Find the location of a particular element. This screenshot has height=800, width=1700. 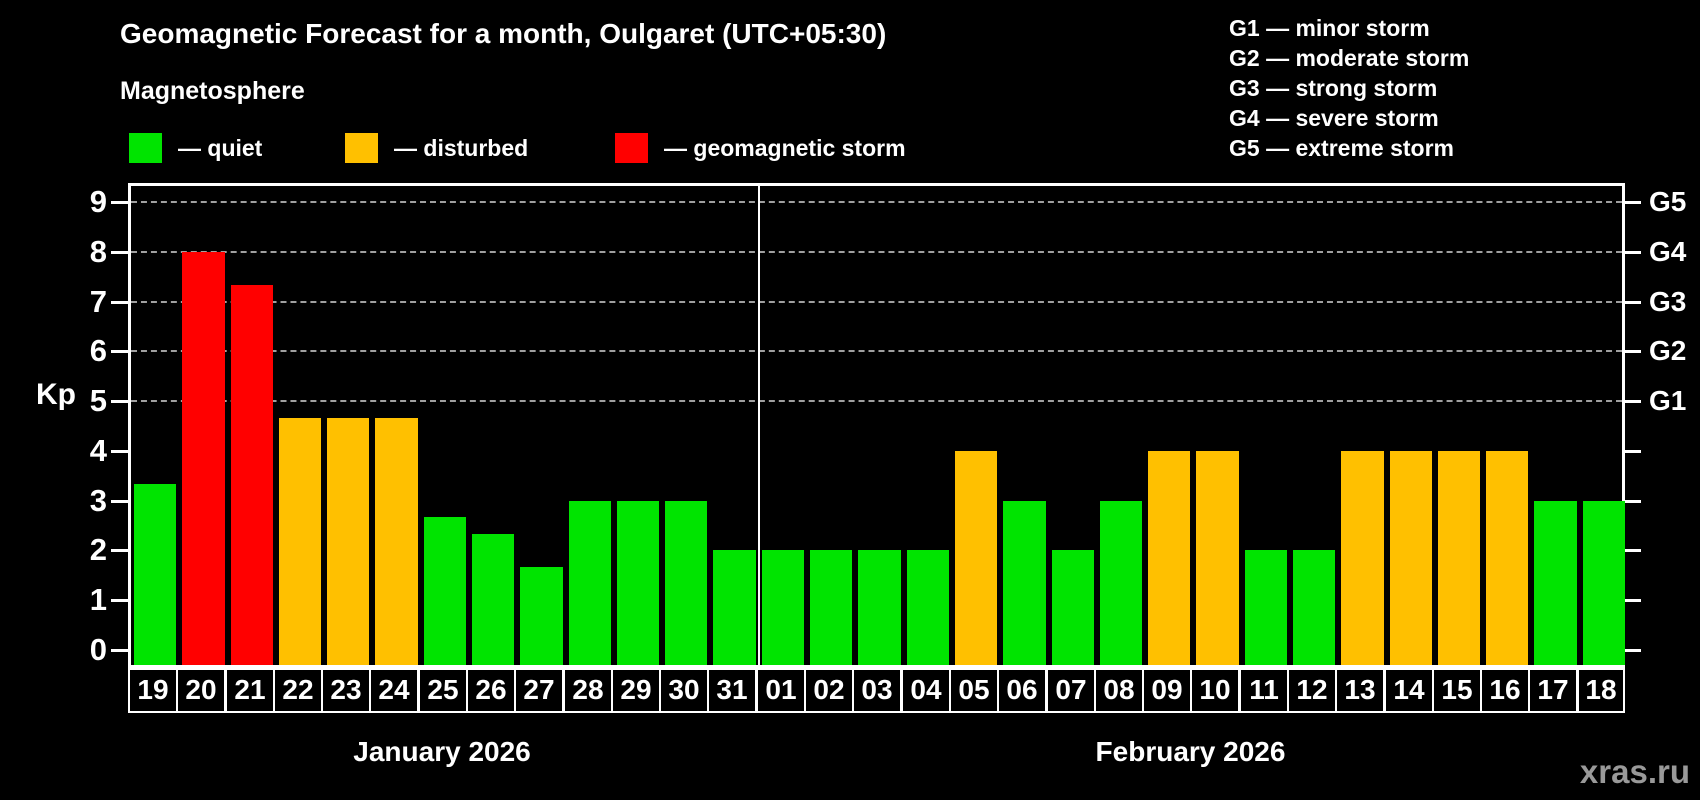

day-label-04: 04 is located at coordinates (926, 690).